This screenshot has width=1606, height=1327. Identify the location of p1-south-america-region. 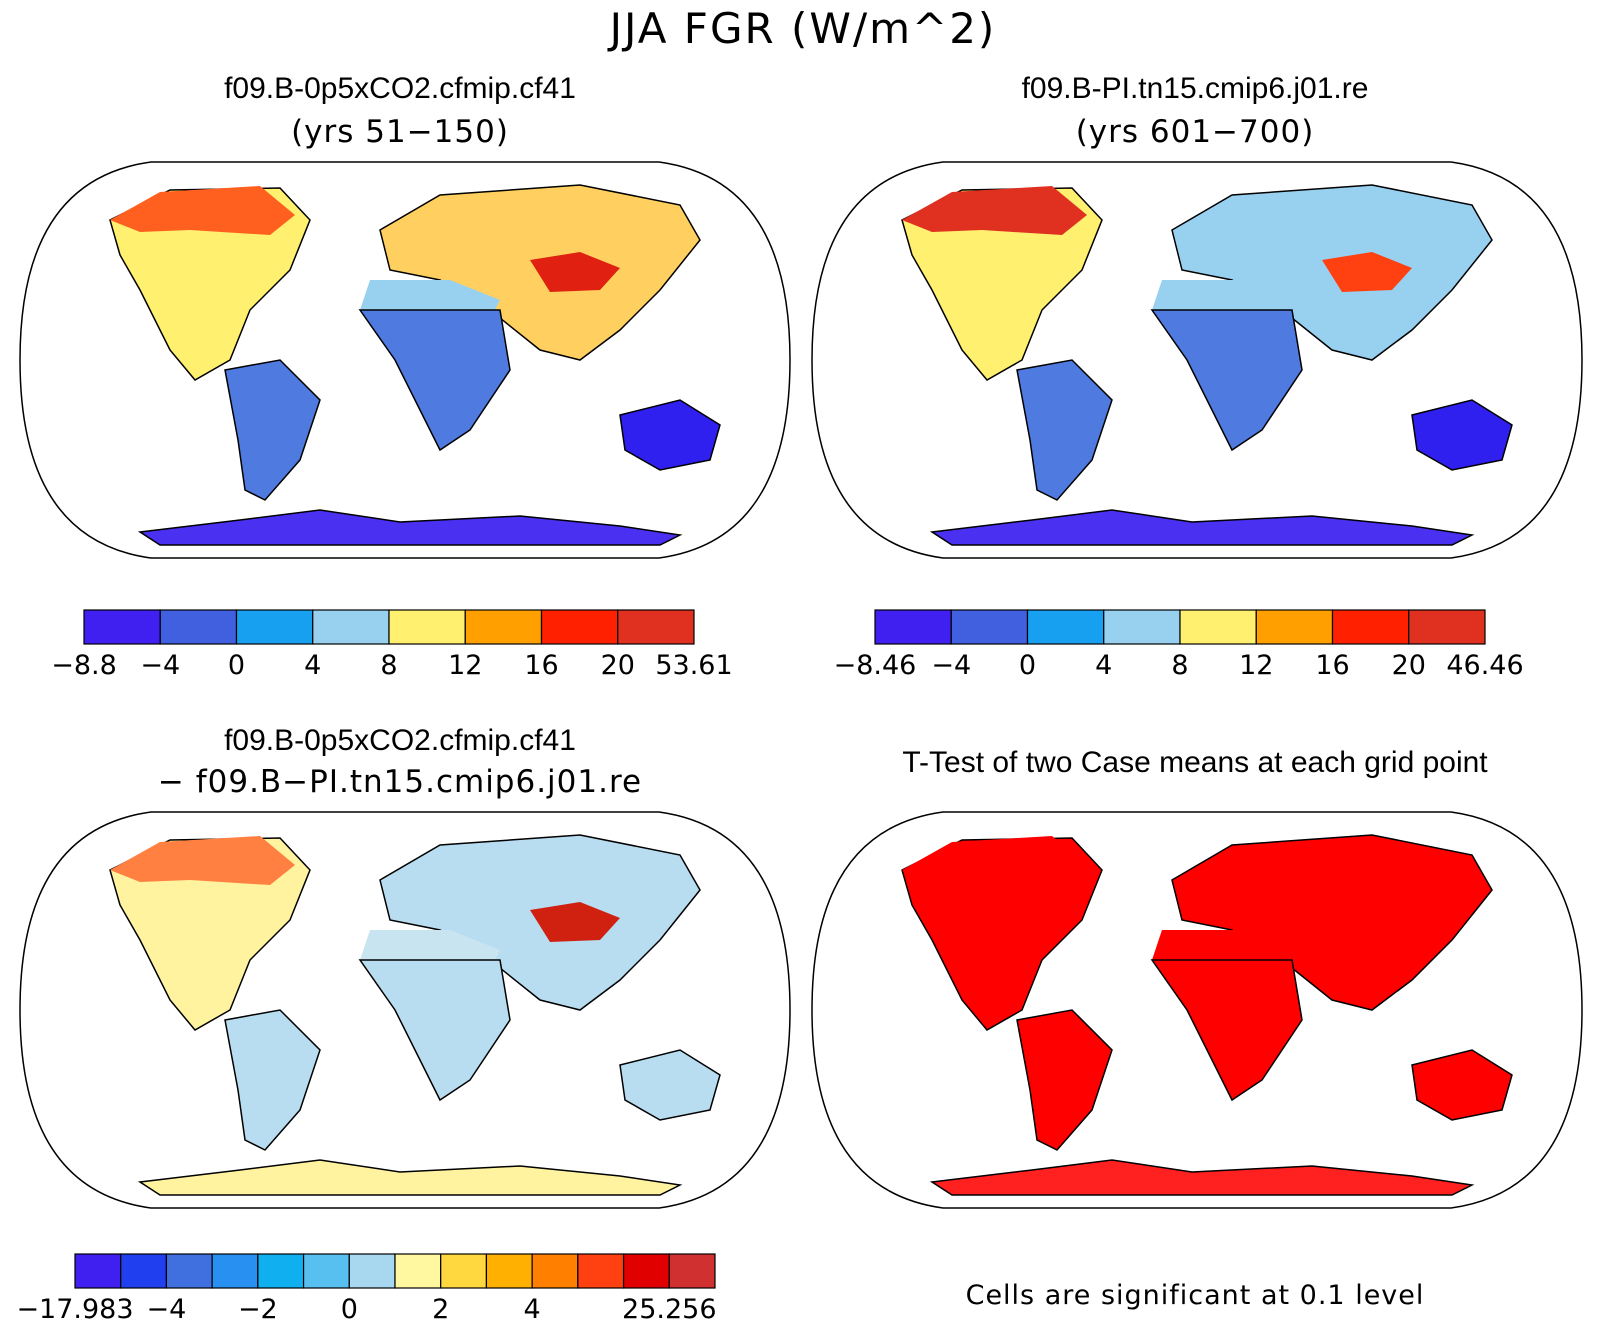
(272, 430).